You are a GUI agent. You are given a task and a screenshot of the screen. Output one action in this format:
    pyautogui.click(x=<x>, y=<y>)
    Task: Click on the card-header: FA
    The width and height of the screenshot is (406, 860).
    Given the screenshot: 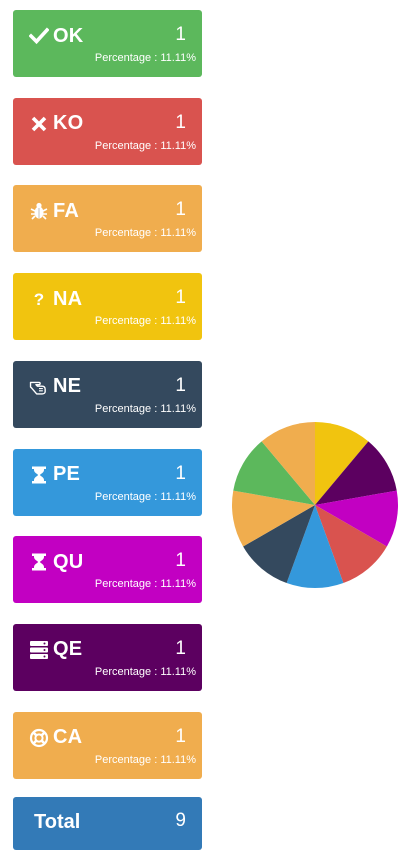 What is the action you would take?
    pyautogui.click(x=54, y=211)
    